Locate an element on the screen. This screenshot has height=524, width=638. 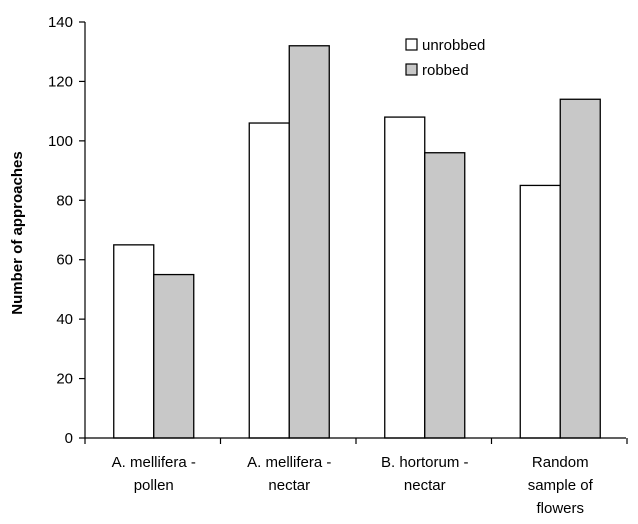
y-tick-label: 20 is located at coordinates (64, 379).